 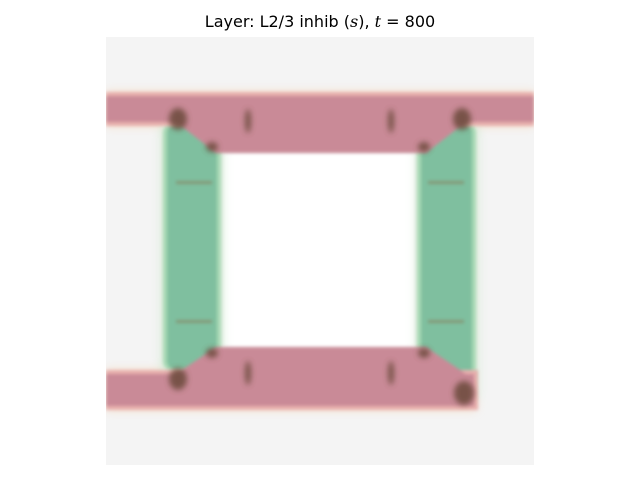 I want to click on figure-title: Layer: L2/3 inhib (s), t = 800, so click(x=320, y=21).